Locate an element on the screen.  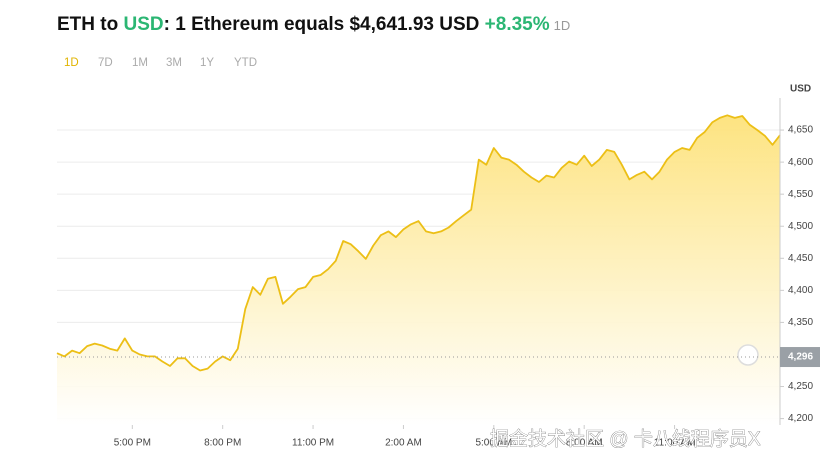
period: 1D is located at coordinates (562, 25).